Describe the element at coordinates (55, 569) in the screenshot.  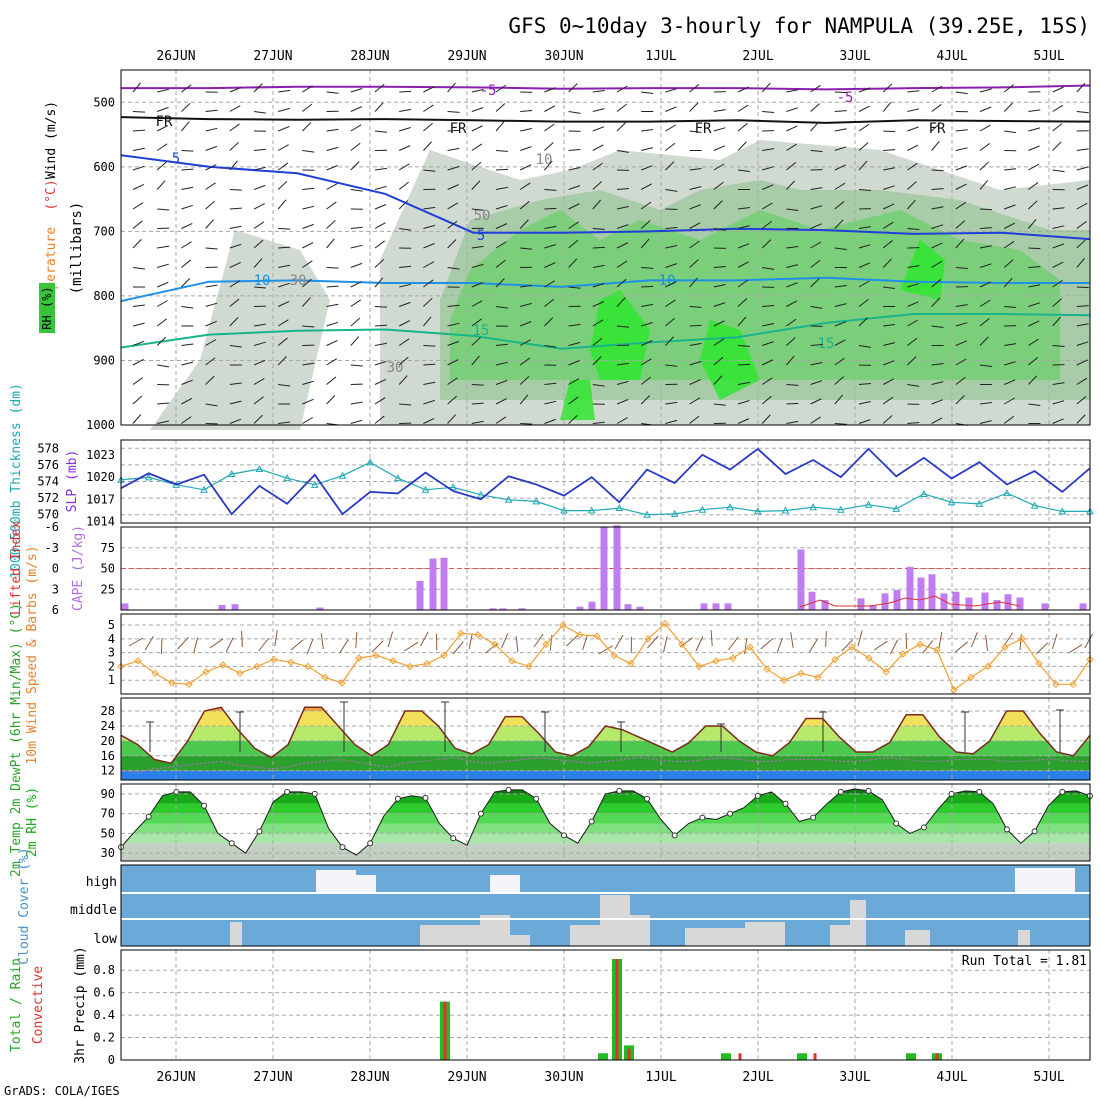
I see `li-tick-label: 0` at that location.